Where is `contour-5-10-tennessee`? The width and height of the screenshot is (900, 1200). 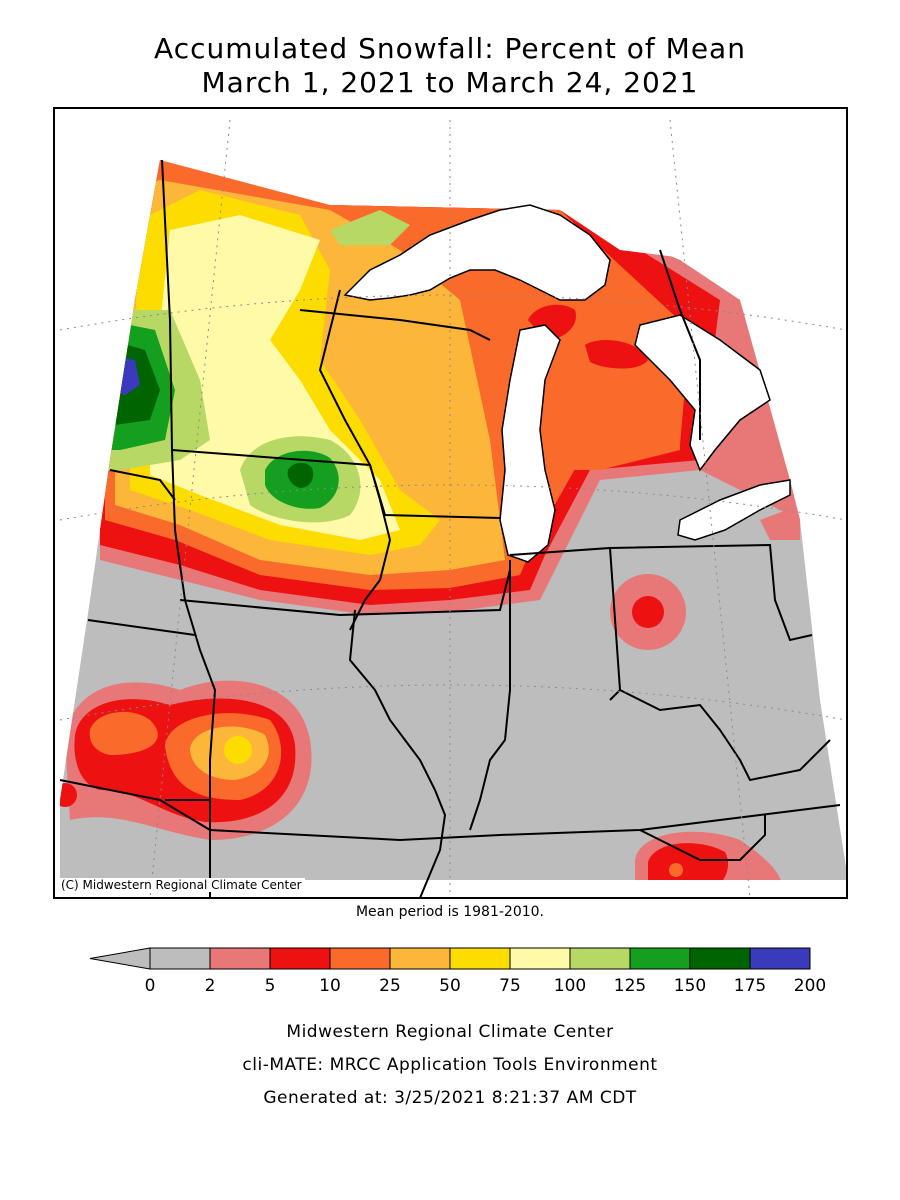
contour-5-10-tennessee is located at coordinates (688, 861).